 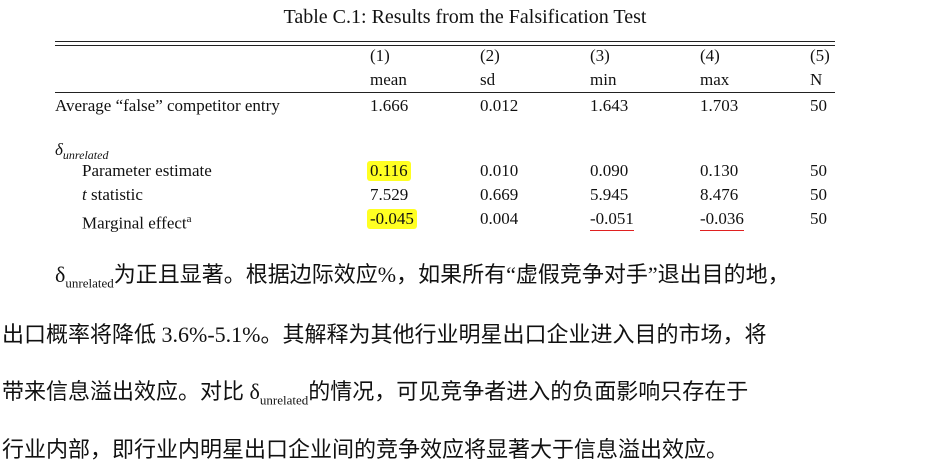 What do you see at coordinates (167, 105) in the screenshot?
I see `row-label: Average “false” competitor entry` at bounding box center [167, 105].